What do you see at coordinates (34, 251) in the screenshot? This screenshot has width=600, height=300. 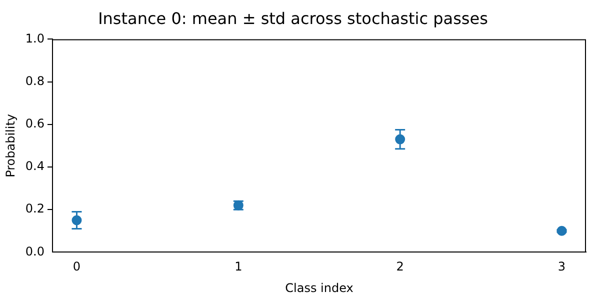 I see `y-tick-label: 0.0` at bounding box center [34, 251].